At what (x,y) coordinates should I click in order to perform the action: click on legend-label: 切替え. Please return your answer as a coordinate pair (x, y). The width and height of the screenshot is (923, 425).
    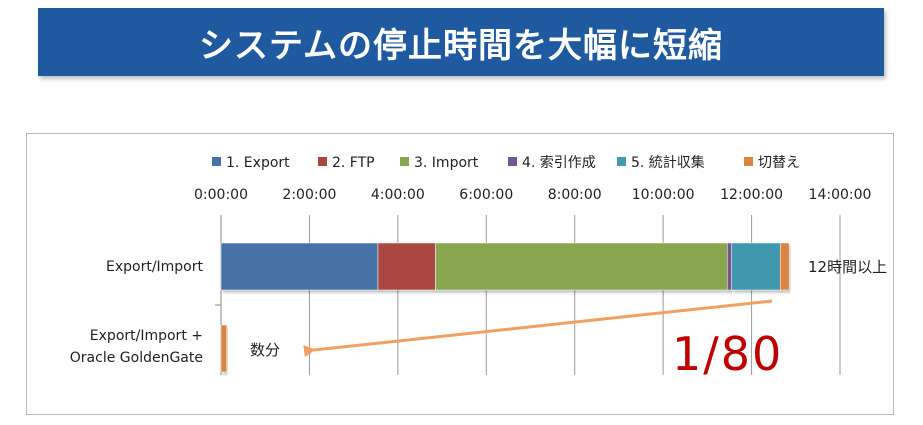
    Looking at the image, I should click on (779, 163).